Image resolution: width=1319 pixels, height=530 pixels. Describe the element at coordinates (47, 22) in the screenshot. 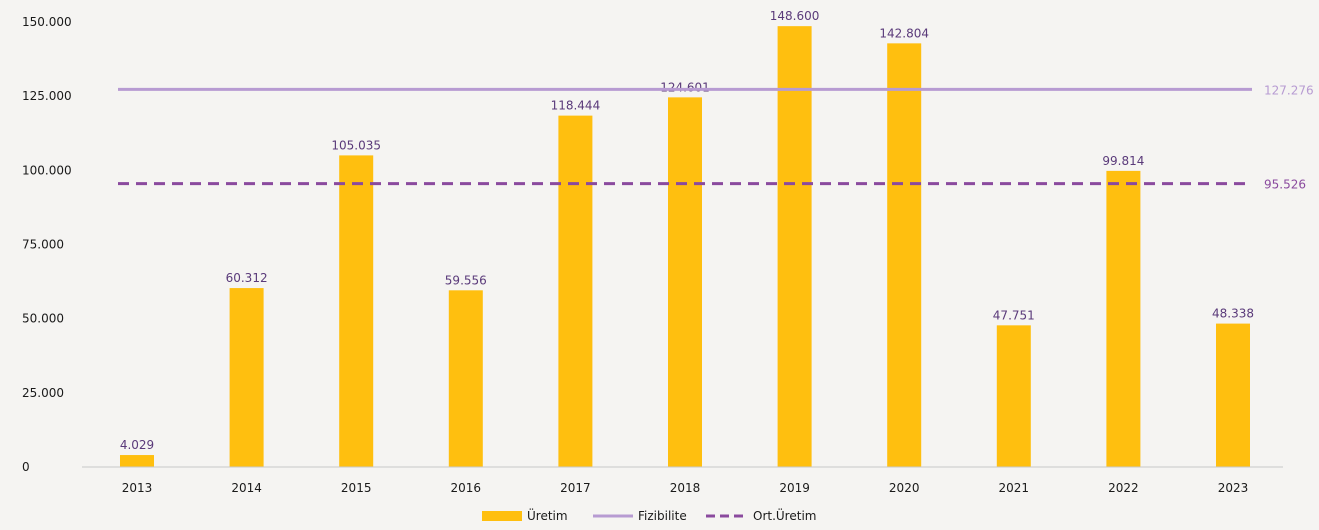

I see `y-tick-label: 150.000` at that location.